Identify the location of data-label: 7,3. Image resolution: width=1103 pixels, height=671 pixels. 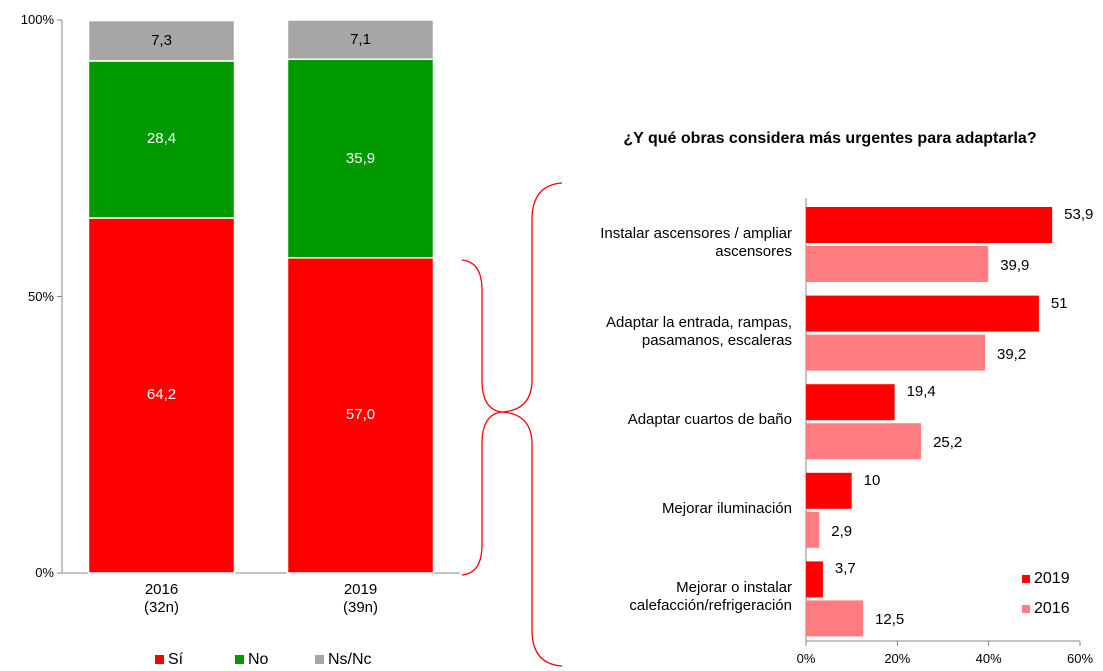
(161, 40).